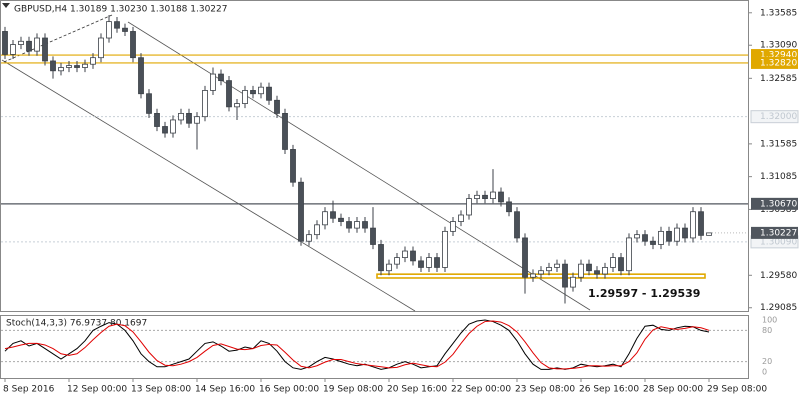  I want to click on x-tick-label: 26 Sep 16:00, so click(609, 390).